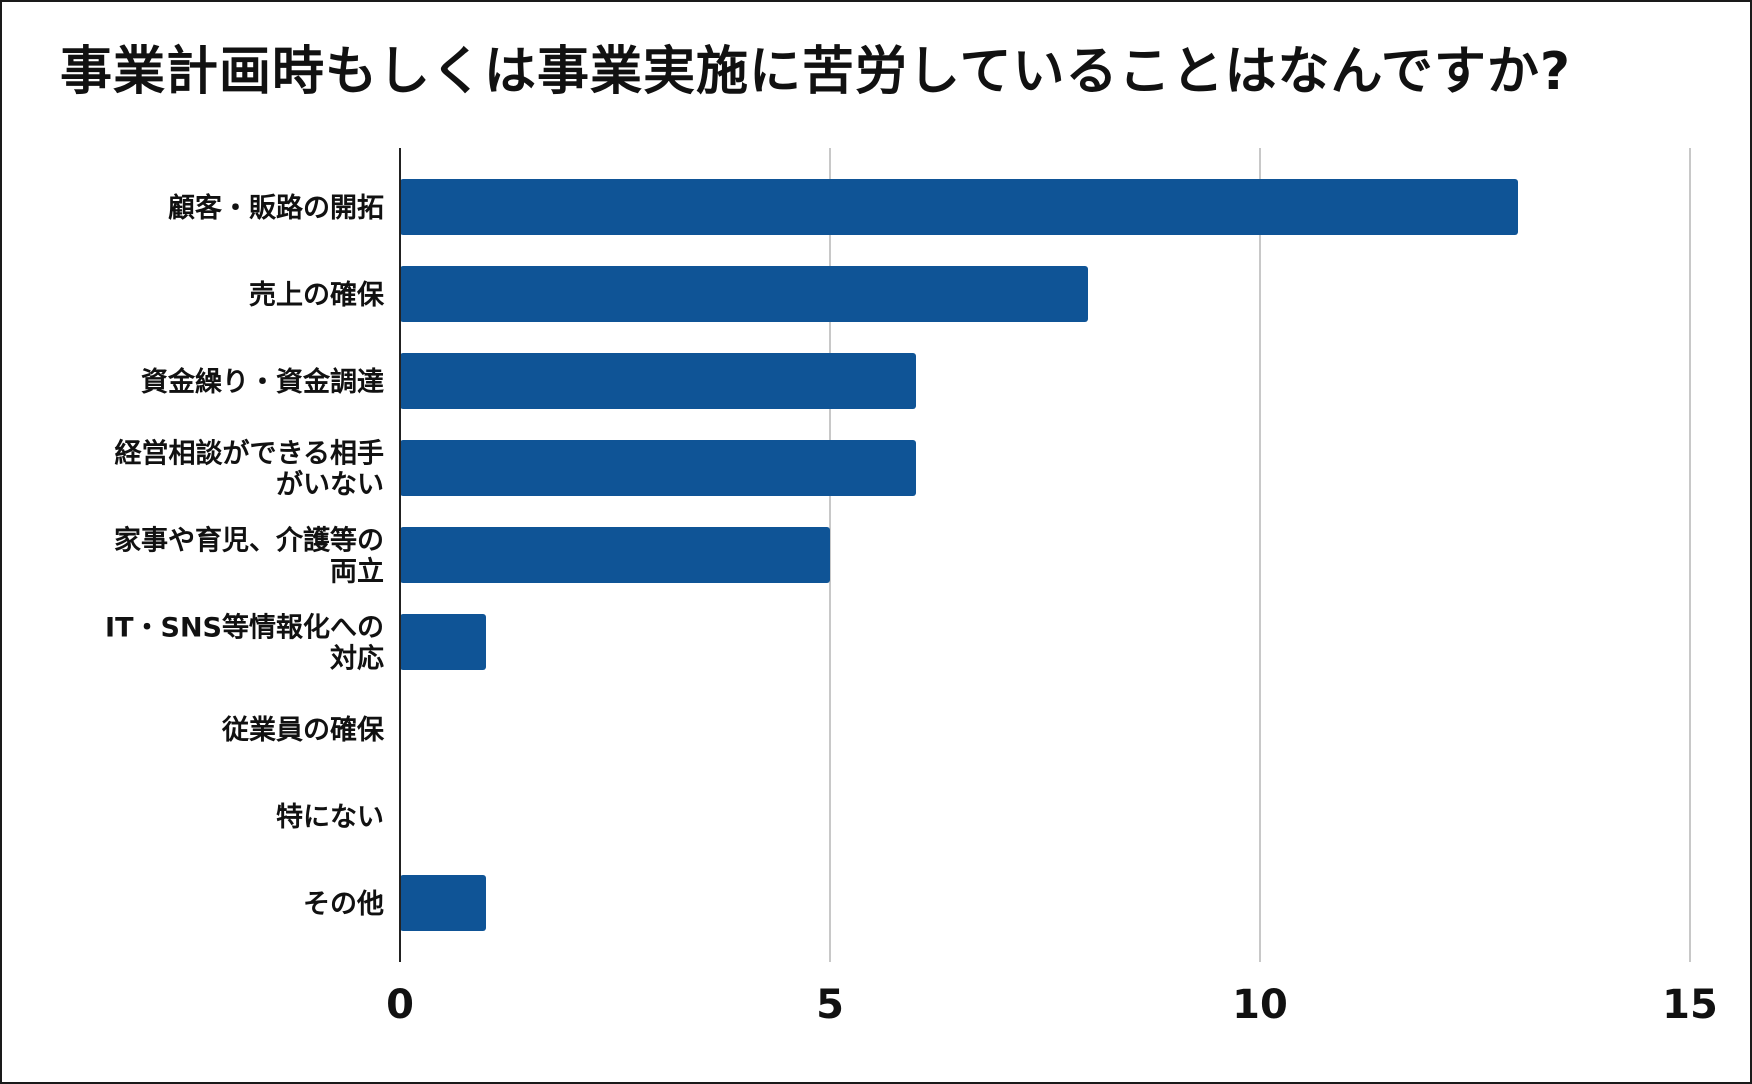  I want to click on x-tick-label: 5, so click(830, 1005).